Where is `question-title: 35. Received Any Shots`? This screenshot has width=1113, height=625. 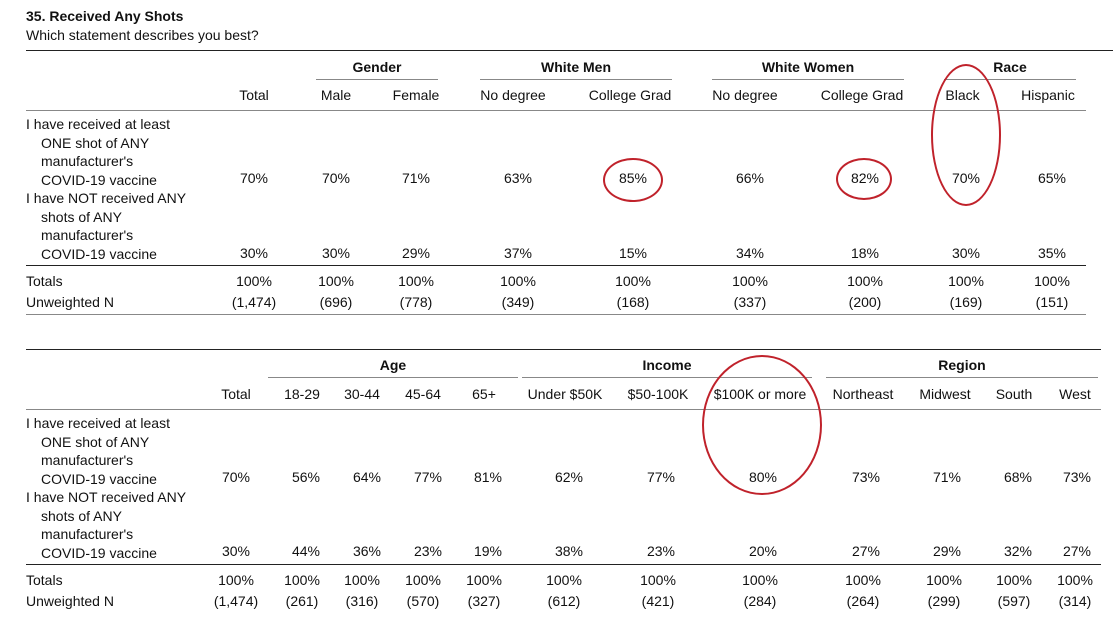
question-title: 35. Received Any Shots is located at coordinates (105, 16).